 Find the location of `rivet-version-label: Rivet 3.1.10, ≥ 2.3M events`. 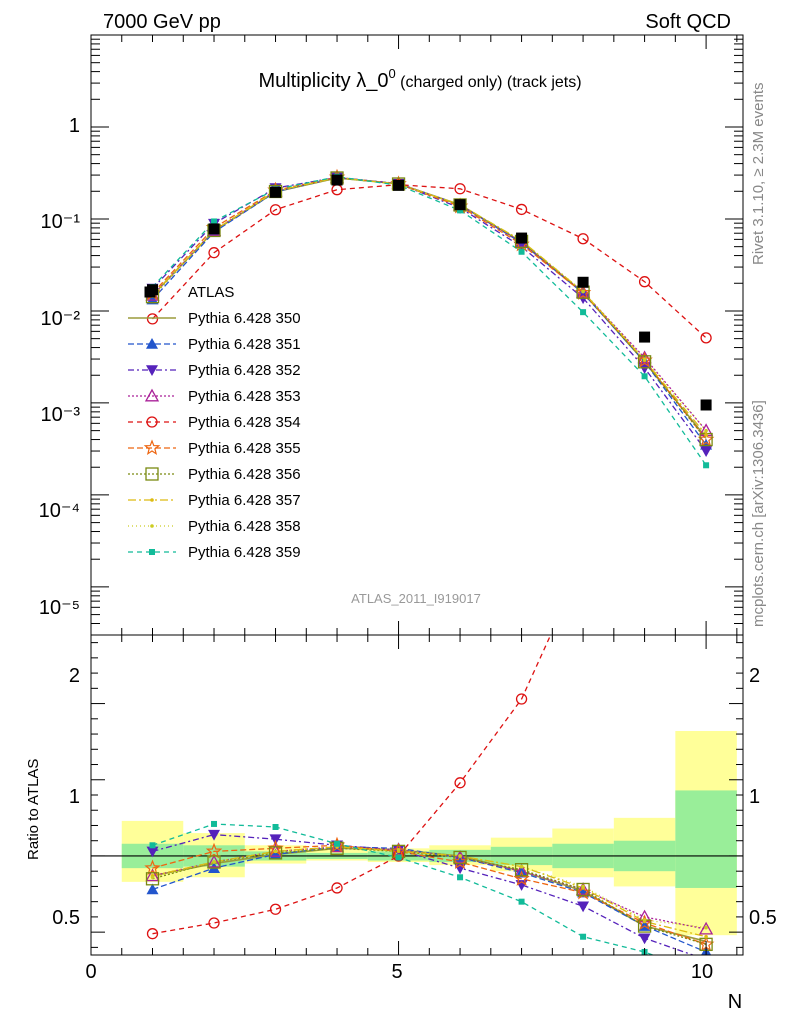

rivet-version-label: Rivet 3.1.10, ≥ 2.3M events is located at coordinates (758, 174).